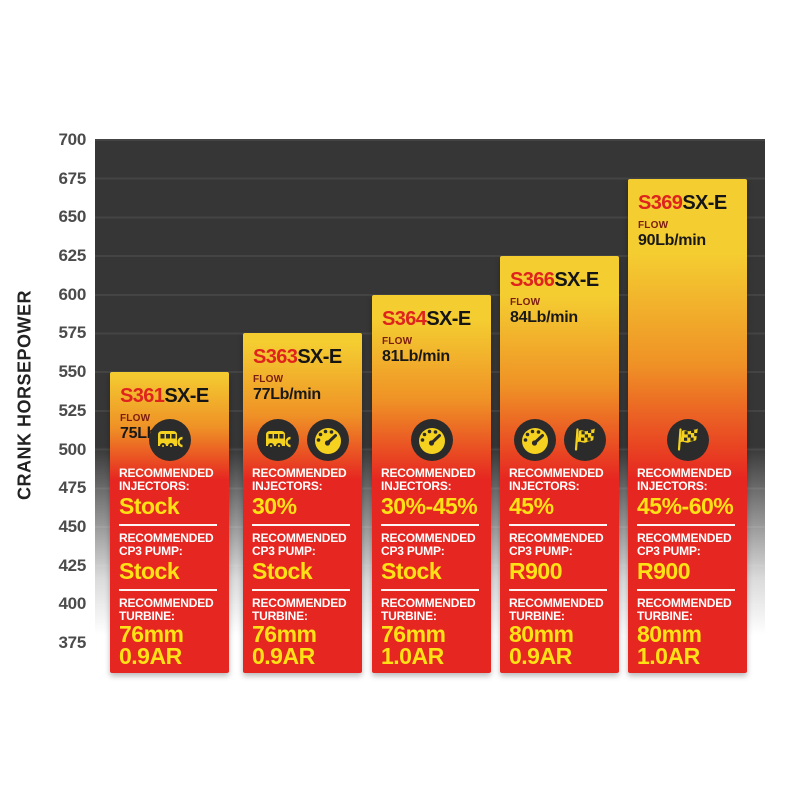 The width and height of the screenshot is (800, 800). What do you see at coordinates (72, 565) in the screenshot?
I see `y-tick: 425` at bounding box center [72, 565].